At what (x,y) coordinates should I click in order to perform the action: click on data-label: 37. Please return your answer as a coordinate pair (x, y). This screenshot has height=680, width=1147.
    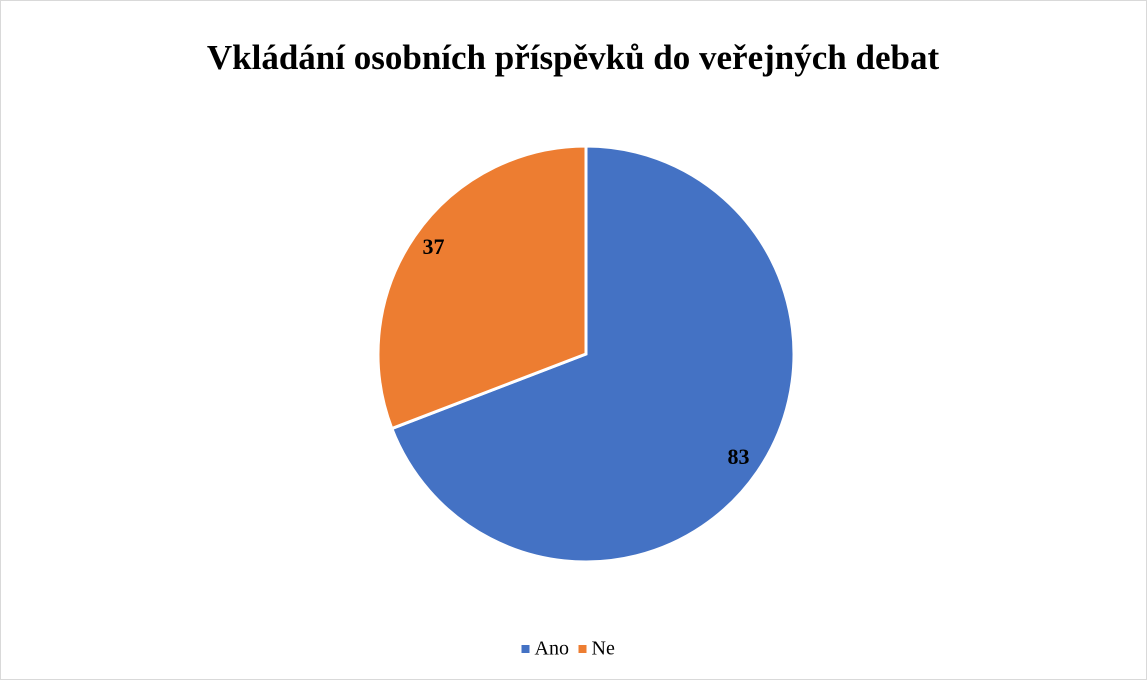
    Looking at the image, I should click on (433, 246).